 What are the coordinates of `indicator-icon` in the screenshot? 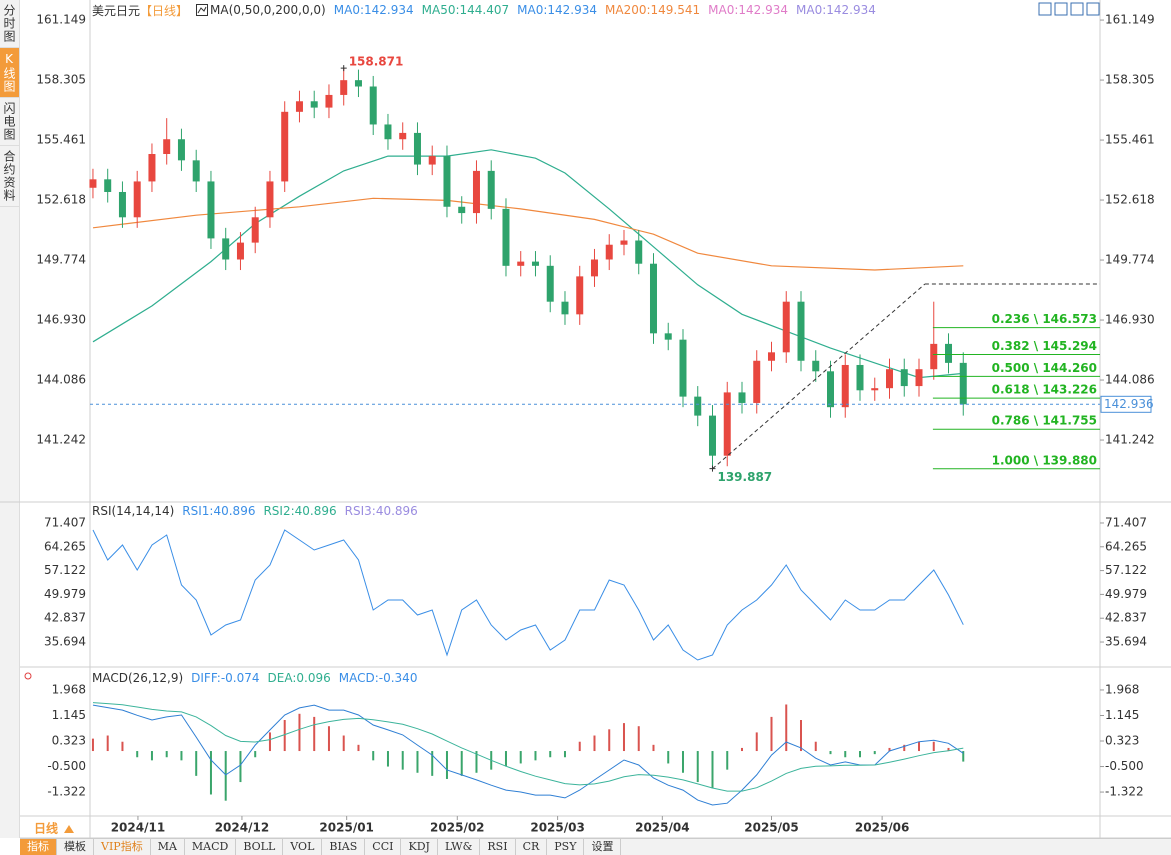 It's located at (202, 10).